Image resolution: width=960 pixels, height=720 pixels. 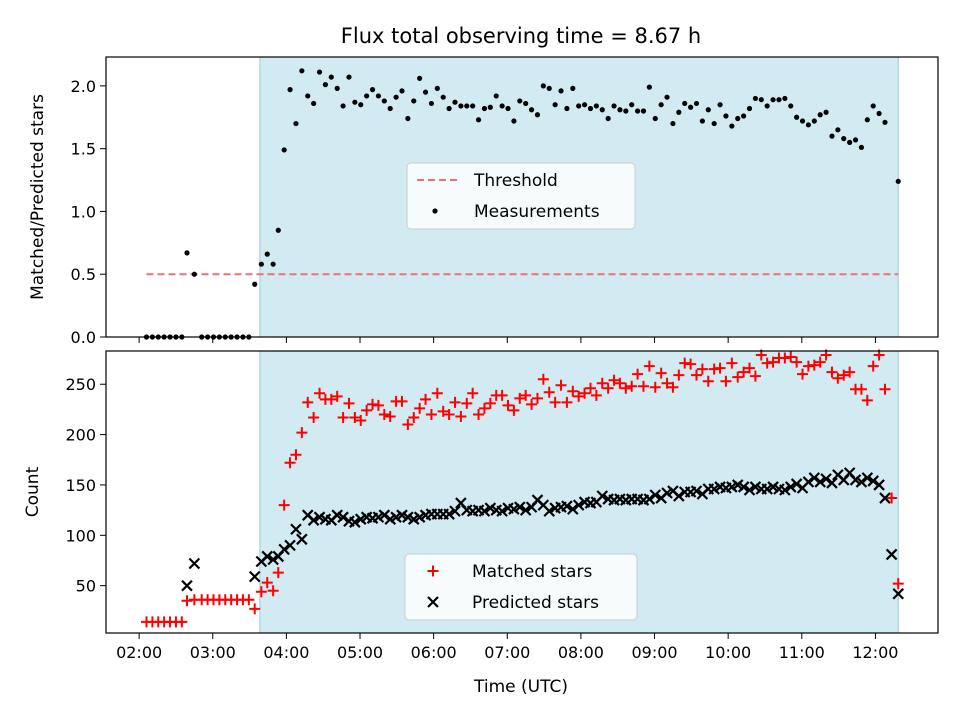 I want to click on x-tick-label: 11:00, so click(x=802, y=652).